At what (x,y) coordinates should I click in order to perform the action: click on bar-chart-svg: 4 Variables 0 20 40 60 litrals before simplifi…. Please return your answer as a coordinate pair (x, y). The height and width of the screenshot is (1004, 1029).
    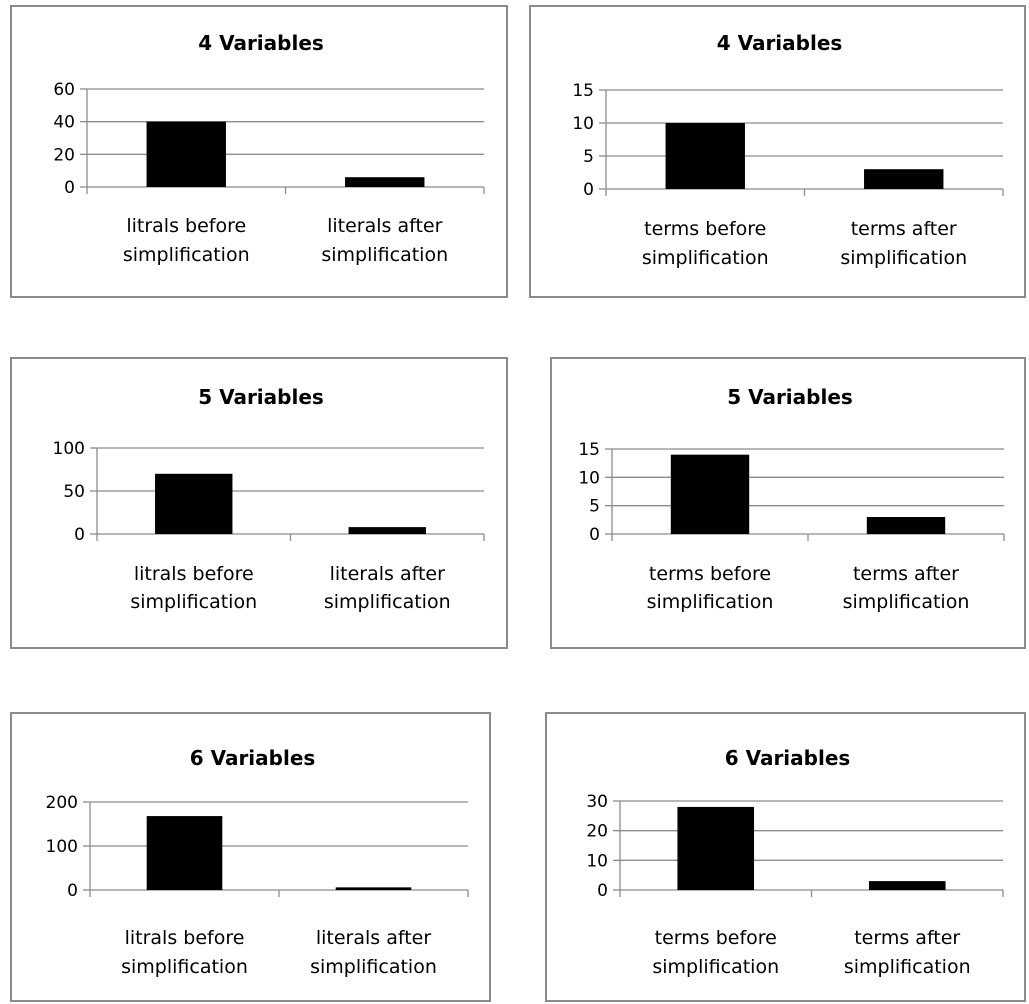
    Looking at the image, I should click on (269, 148).